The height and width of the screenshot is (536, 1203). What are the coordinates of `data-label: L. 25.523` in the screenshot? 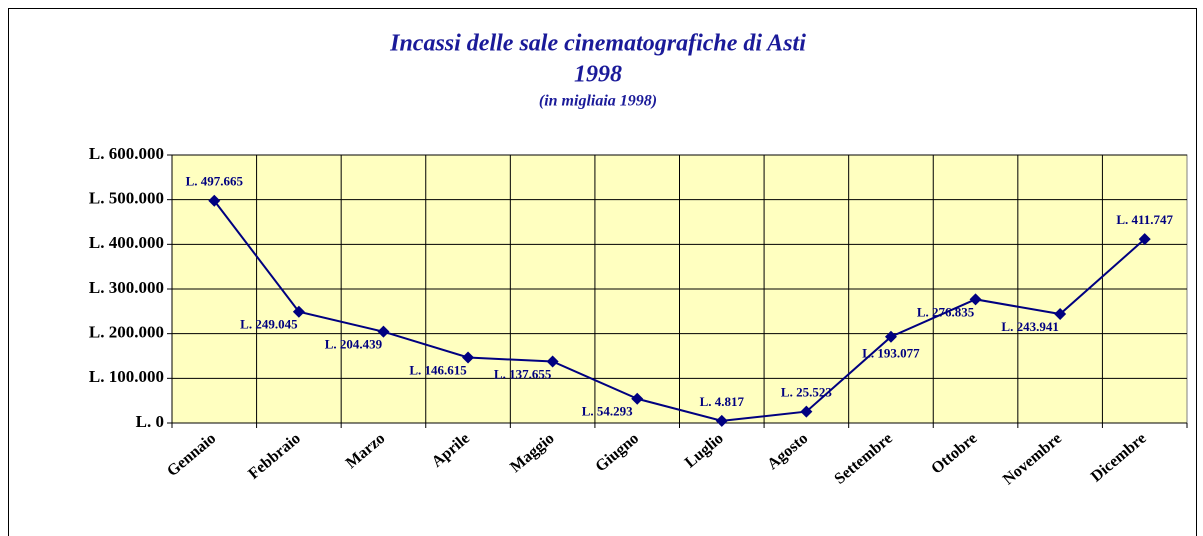 It's located at (806, 392).